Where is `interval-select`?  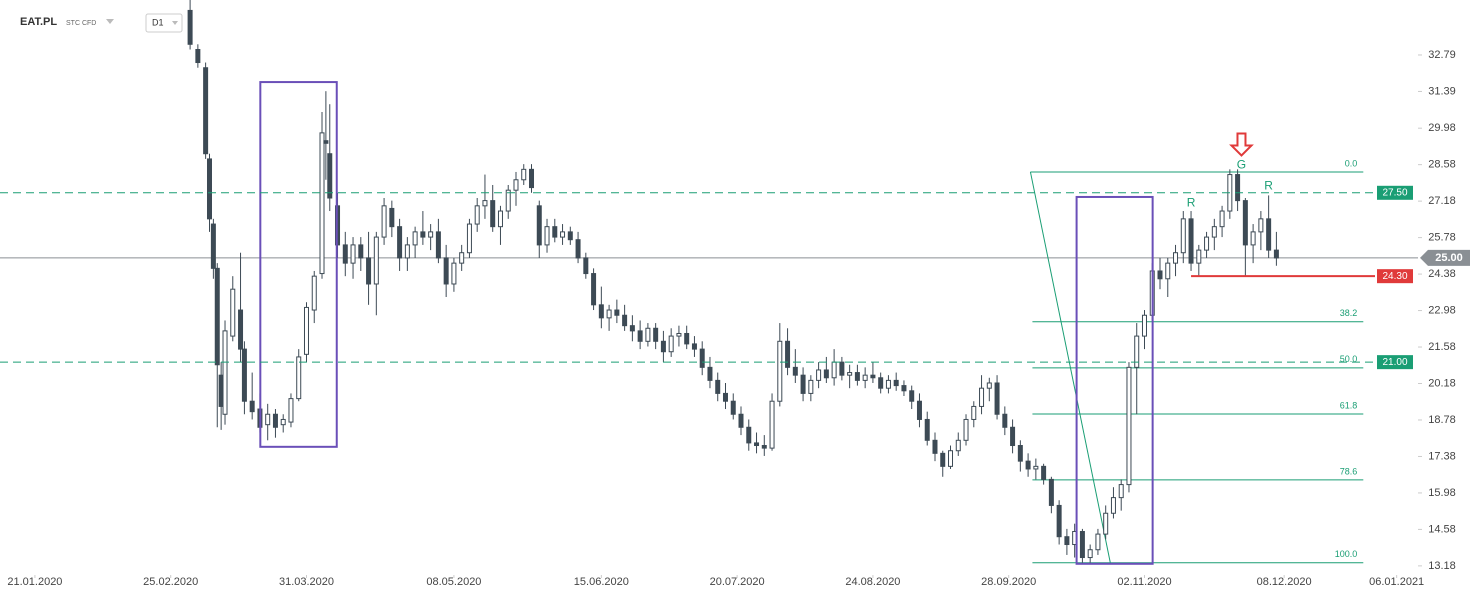
interval-select is located at coordinates (164, 23).